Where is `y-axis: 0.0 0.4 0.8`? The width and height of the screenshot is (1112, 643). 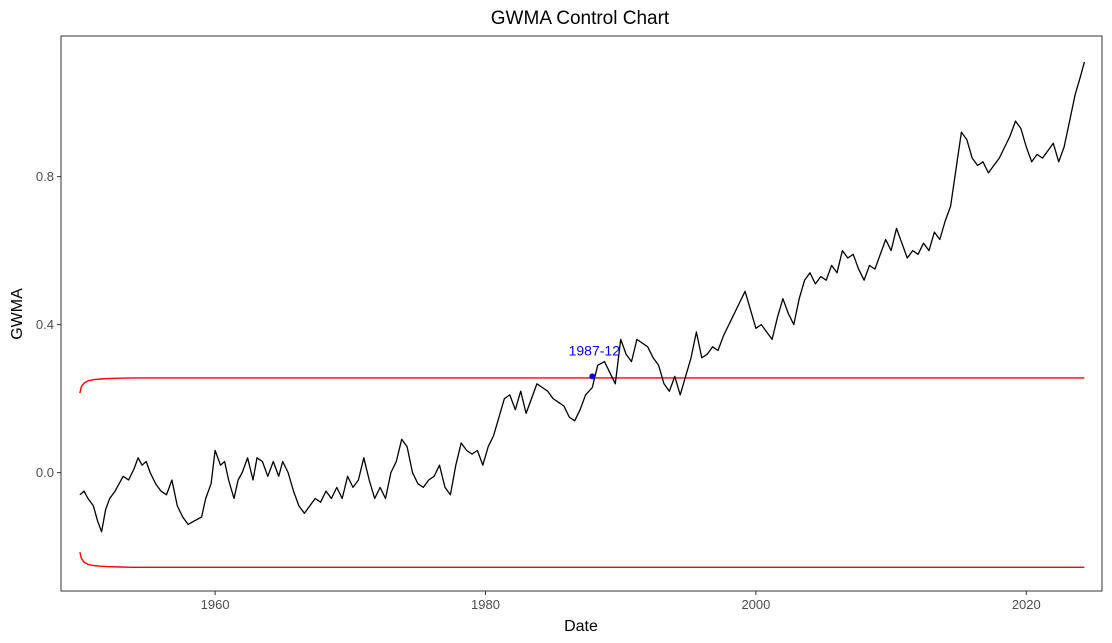 y-axis: 0.0 0.4 0.8 is located at coordinates (48, 324).